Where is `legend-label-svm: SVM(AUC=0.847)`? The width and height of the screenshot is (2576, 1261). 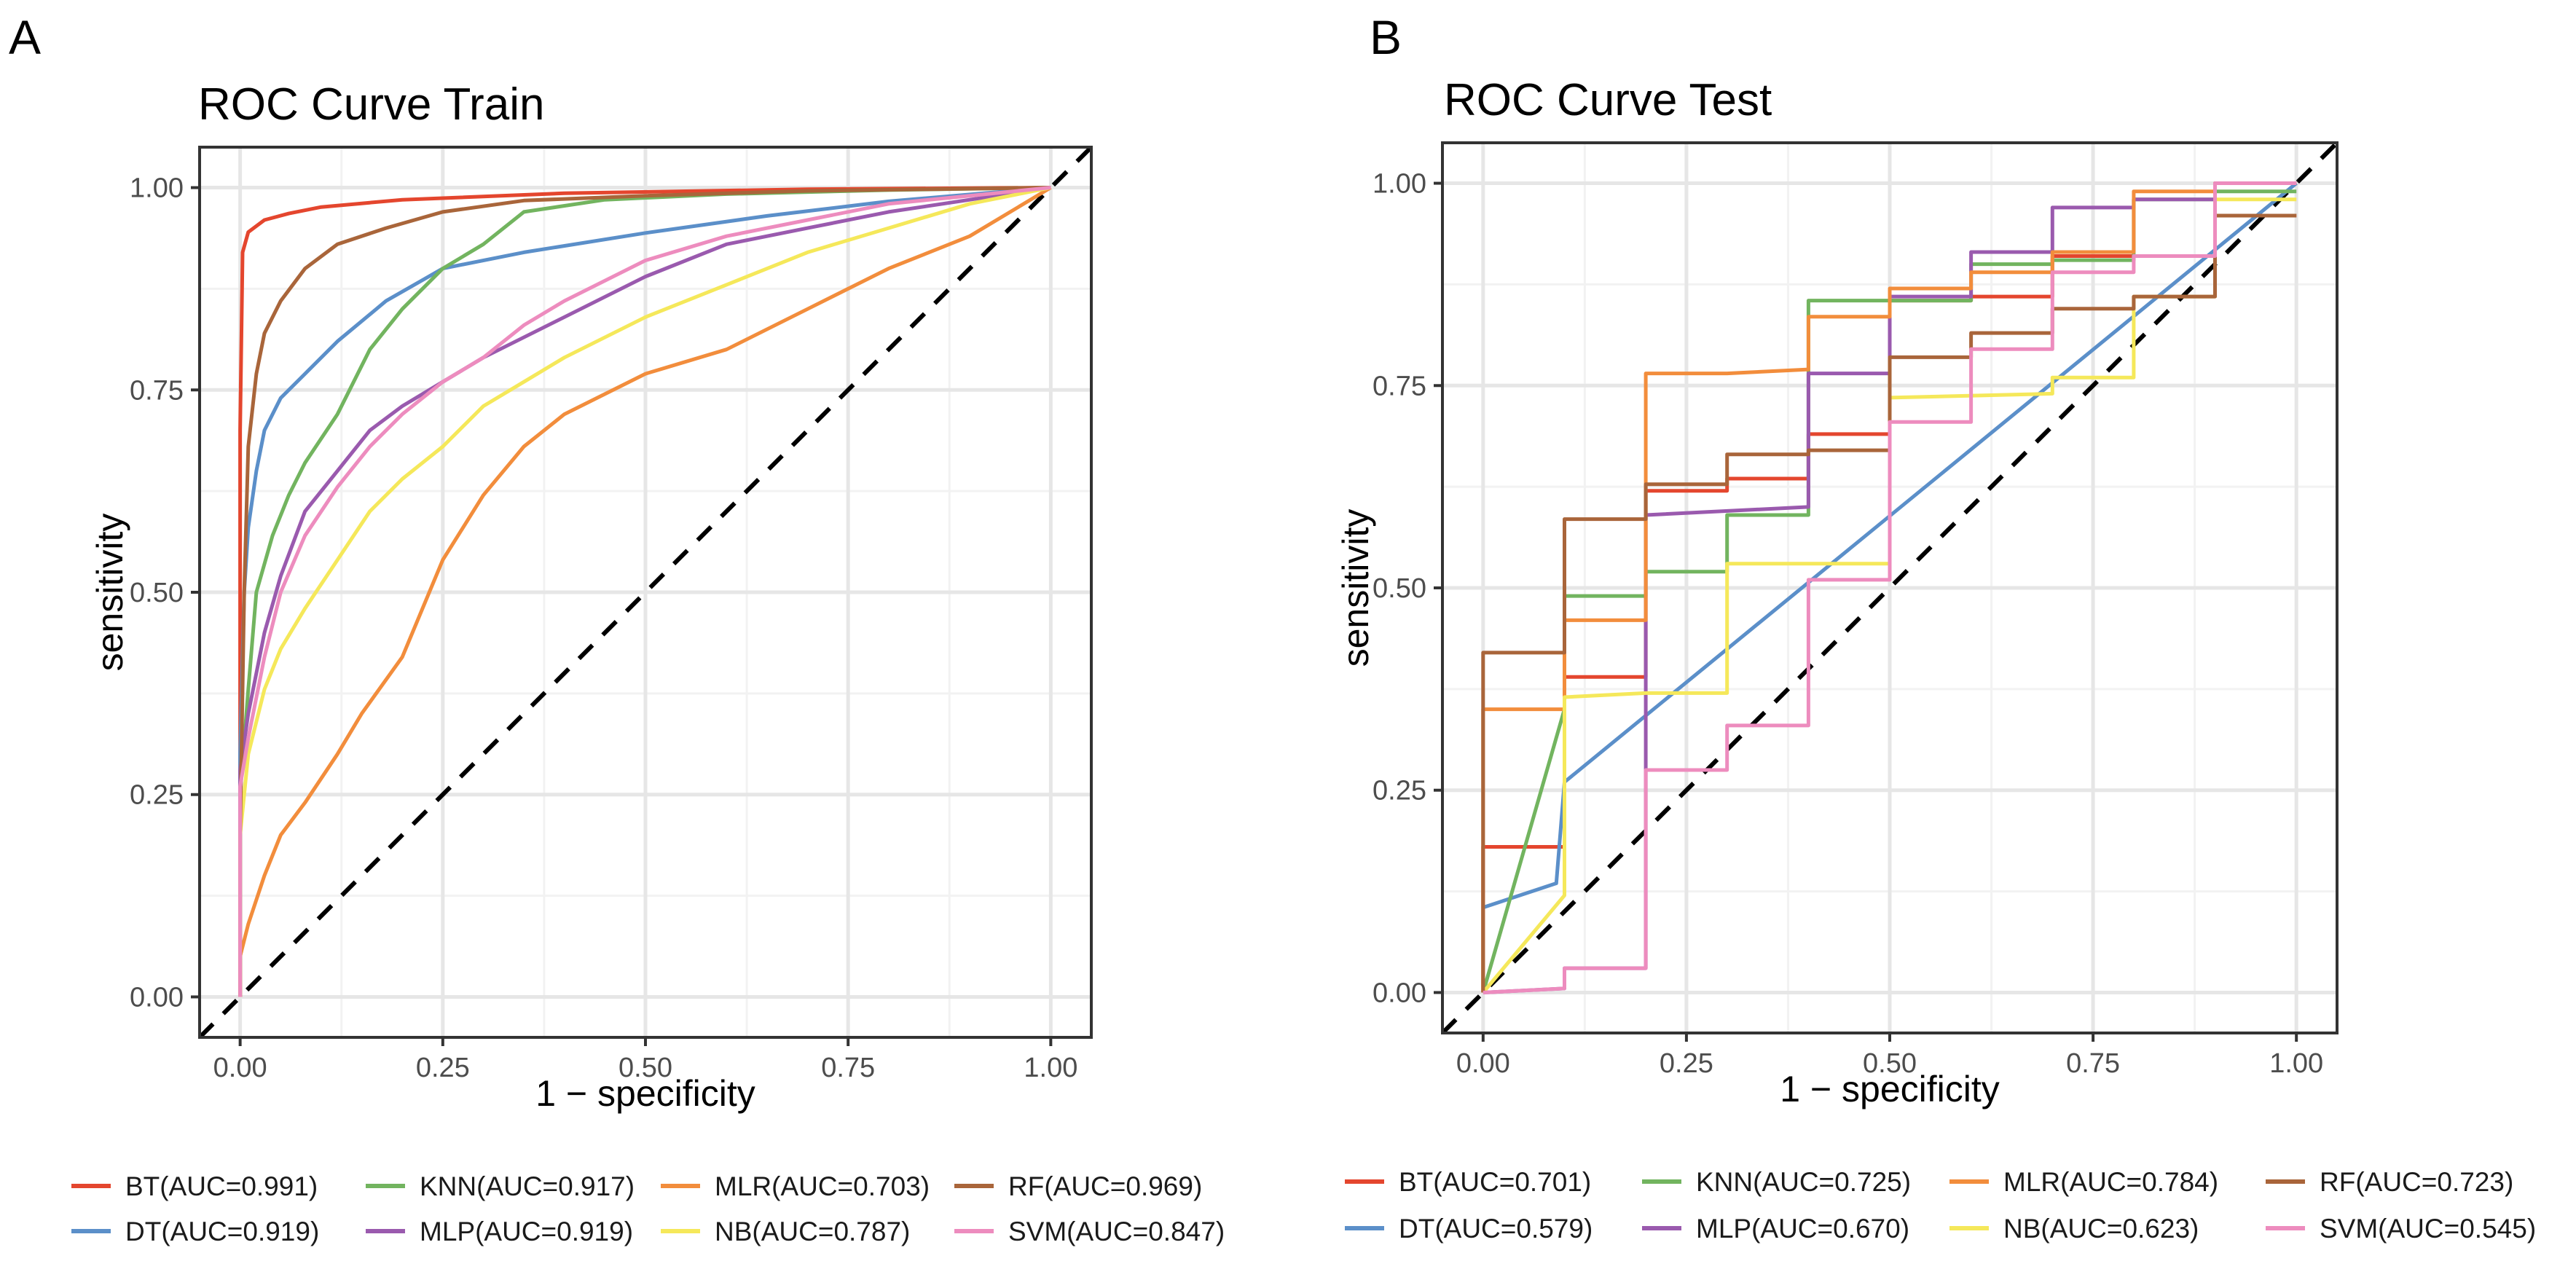 legend-label-svm: SVM(AUC=0.847) is located at coordinates (1116, 1232).